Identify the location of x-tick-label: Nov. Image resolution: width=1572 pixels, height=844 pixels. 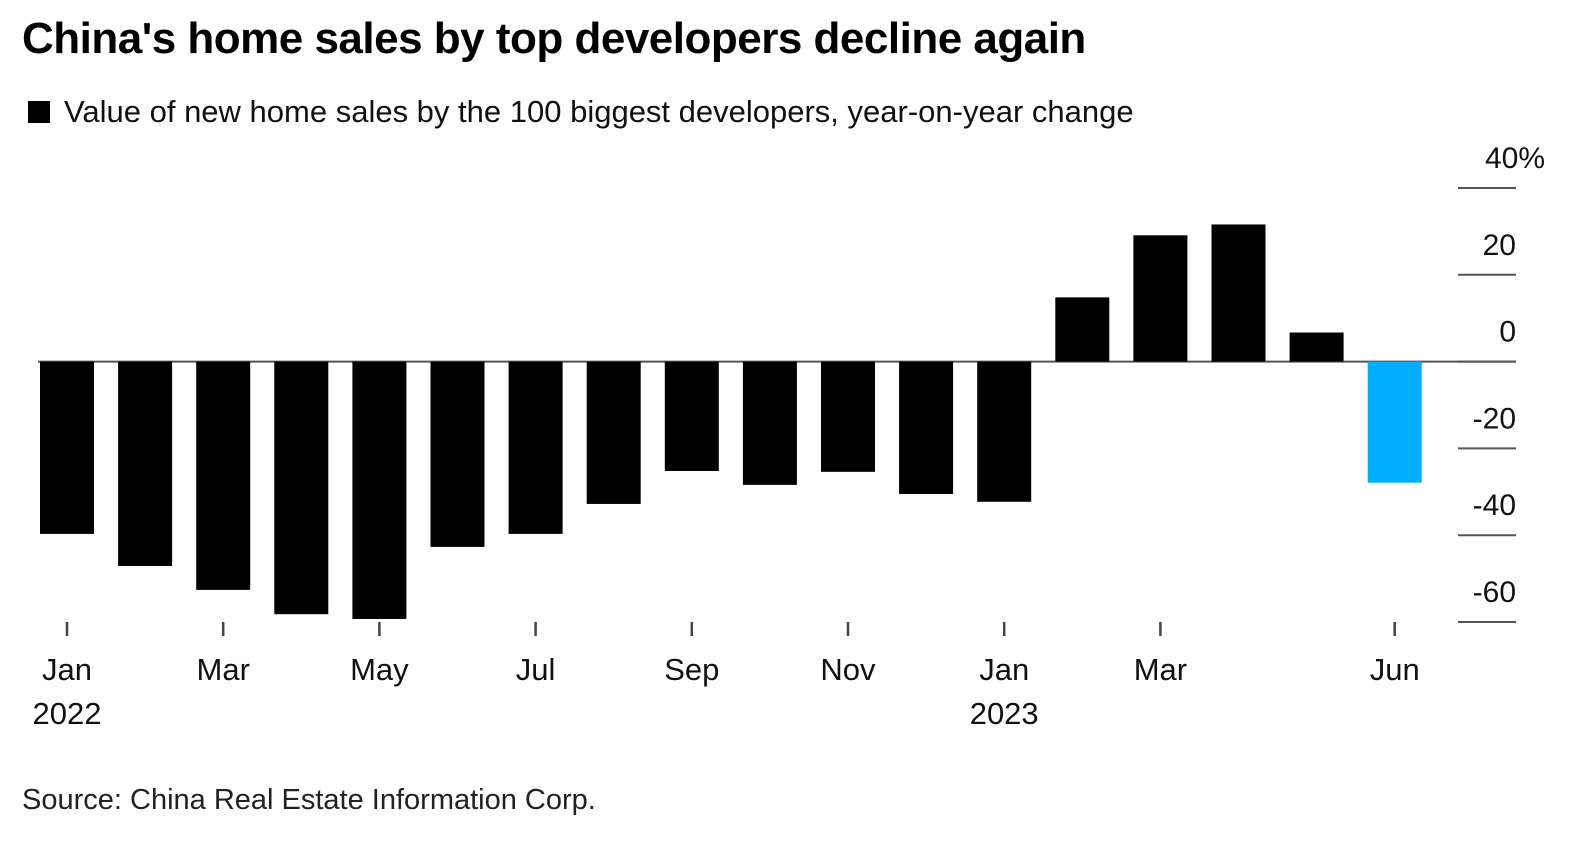
(848, 669).